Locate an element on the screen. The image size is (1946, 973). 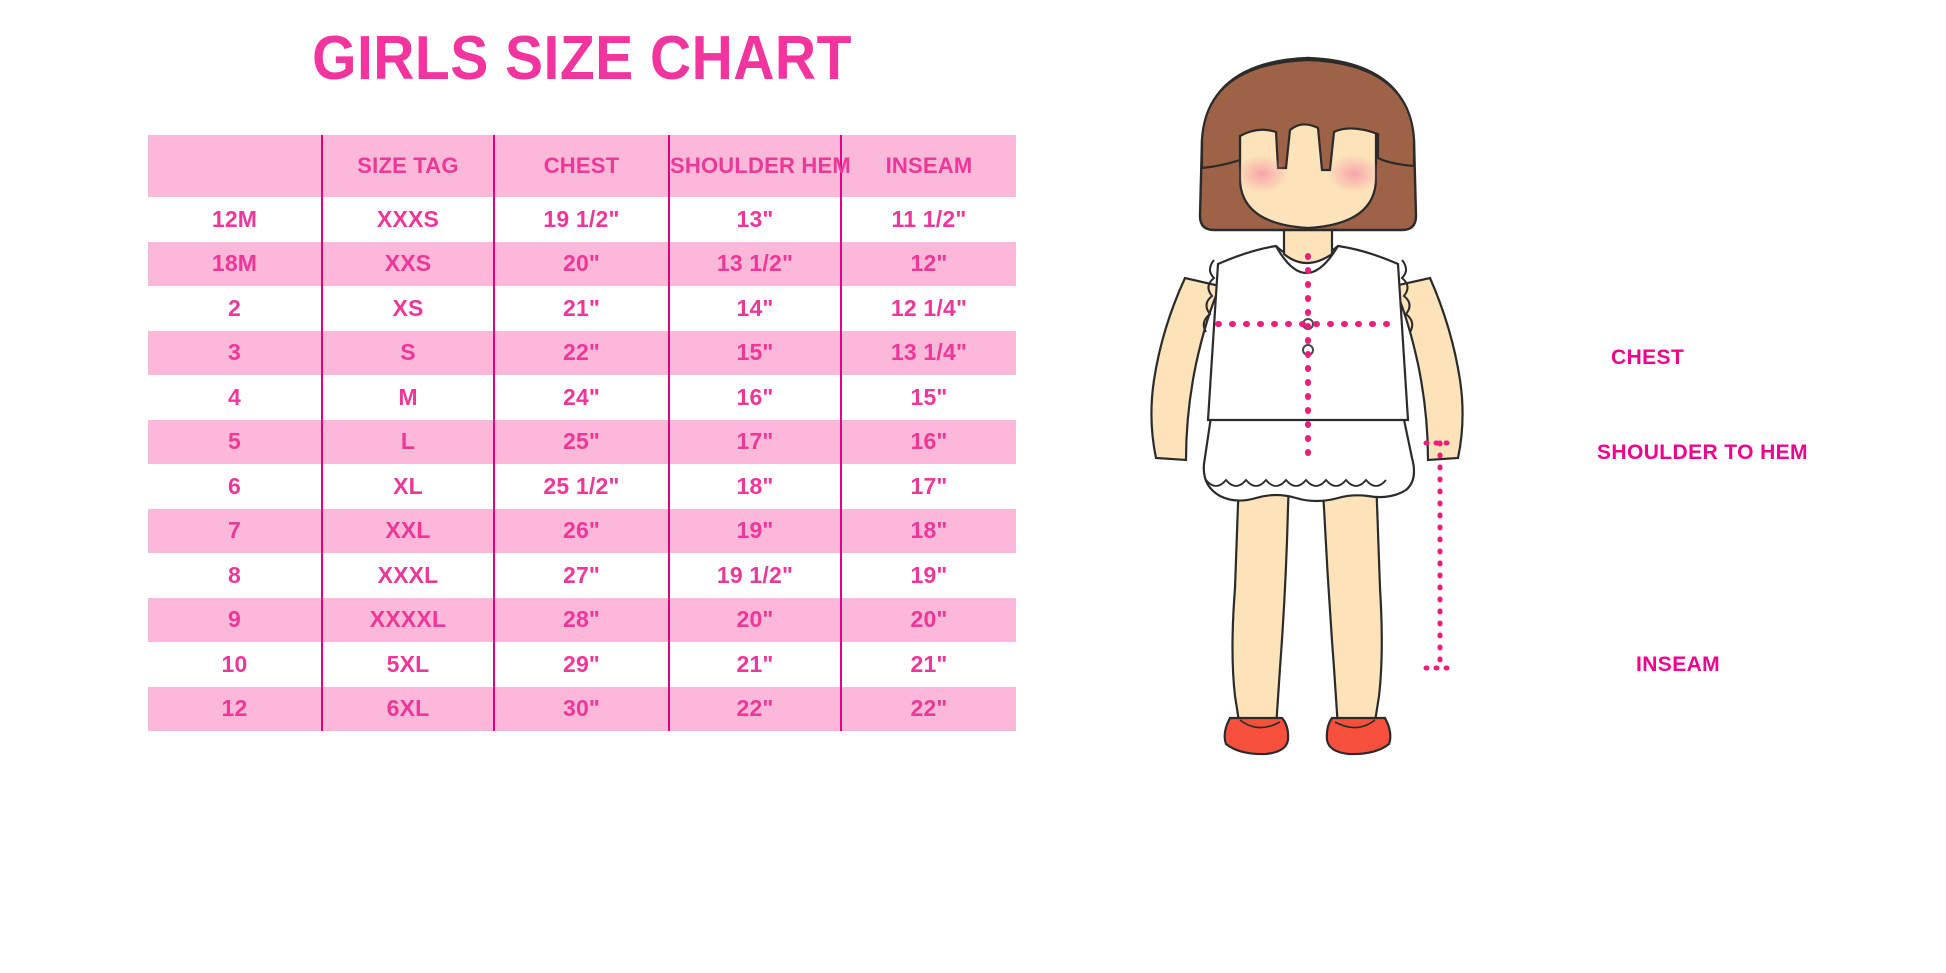
cell-size-tag: XXL is located at coordinates (407, 530).